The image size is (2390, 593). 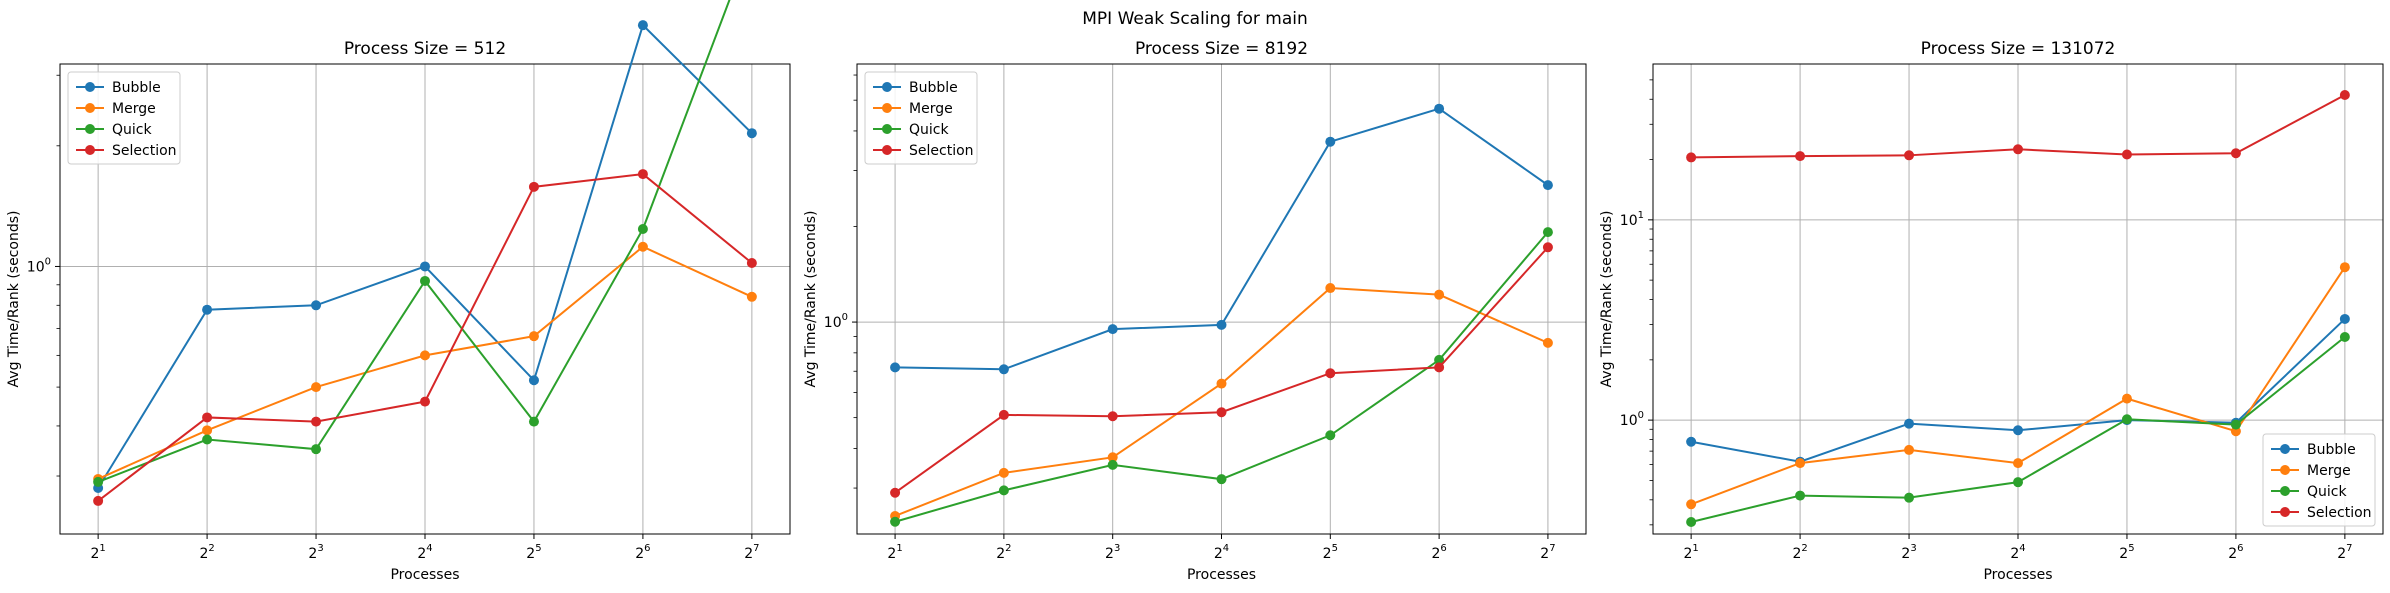 I want to click on figure-suptitle: MPI Weak Scaling for main, so click(x=1195, y=19).